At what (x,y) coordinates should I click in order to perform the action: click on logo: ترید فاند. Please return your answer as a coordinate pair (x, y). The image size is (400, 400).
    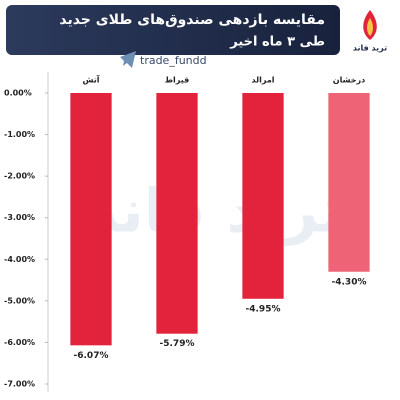
    Looking at the image, I should click on (370, 31).